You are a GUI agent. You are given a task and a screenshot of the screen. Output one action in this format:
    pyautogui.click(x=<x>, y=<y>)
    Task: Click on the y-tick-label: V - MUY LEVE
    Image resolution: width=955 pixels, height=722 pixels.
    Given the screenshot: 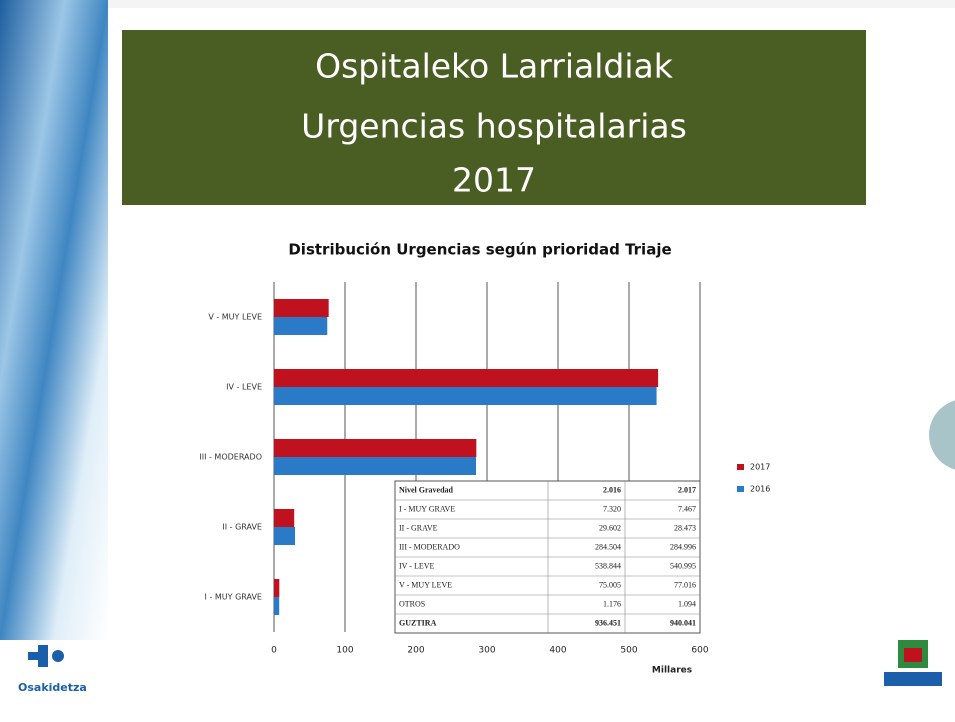 What is the action you would take?
    pyautogui.click(x=235, y=317)
    